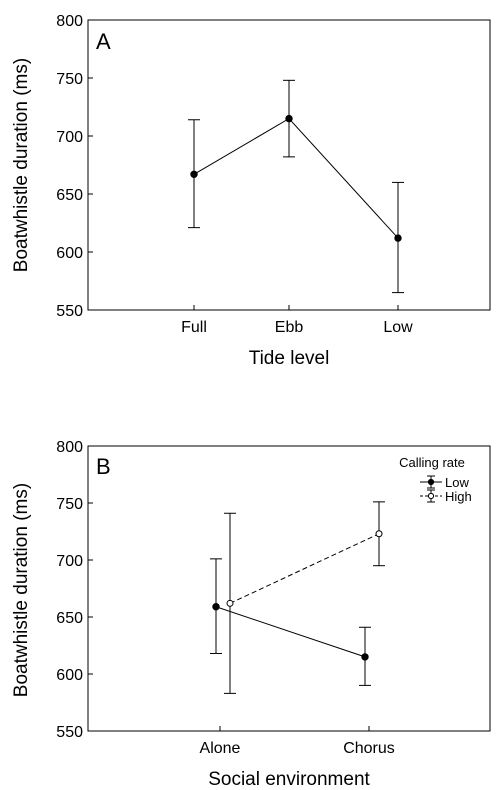  Describe the element at coordinates (194, 327) in the screenshot. I see `x-tick-label: Full` at that location.